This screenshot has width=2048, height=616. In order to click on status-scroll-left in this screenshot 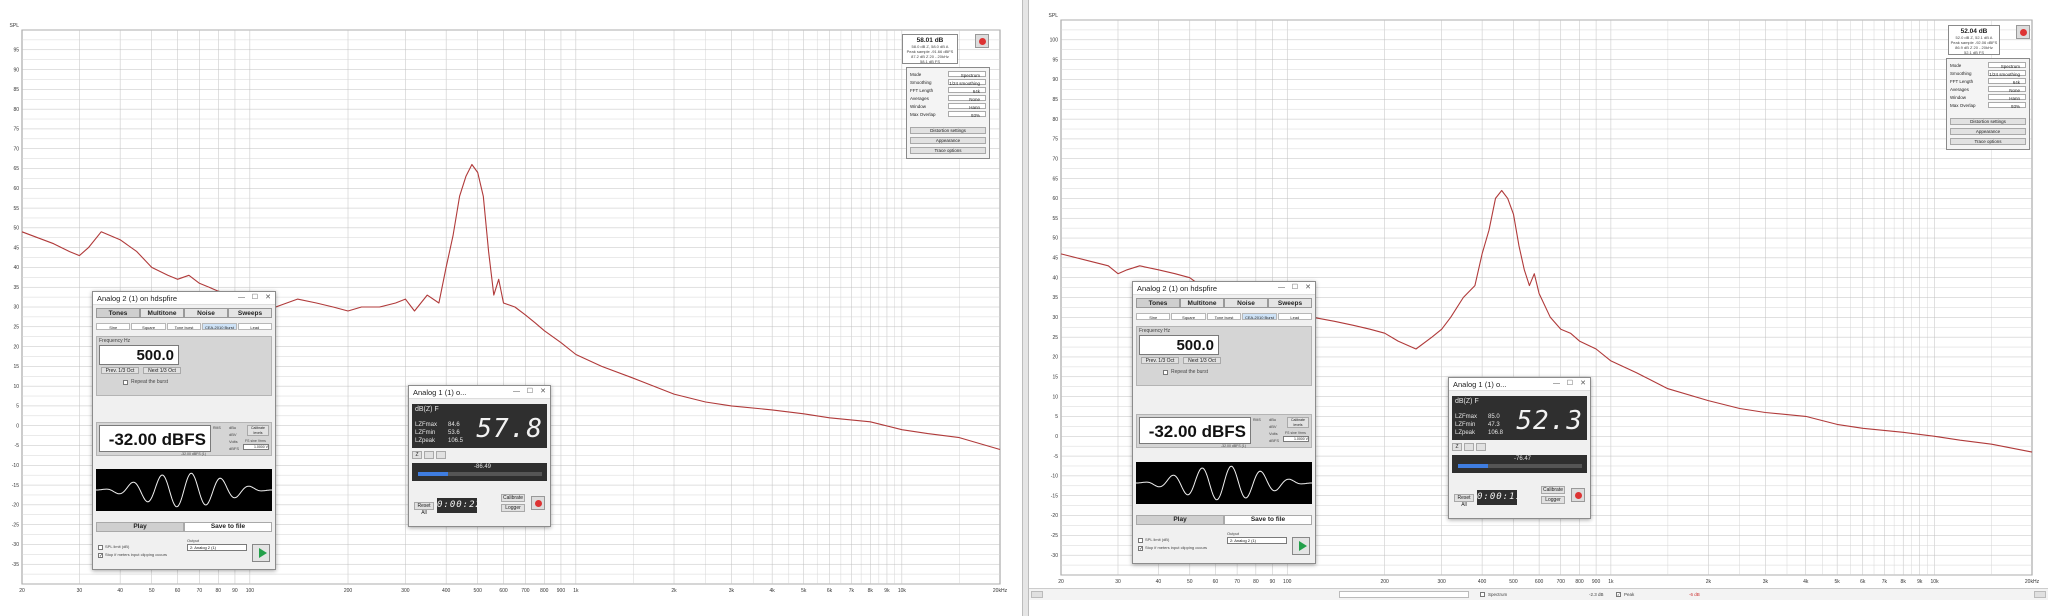, I will do `click(1037, 594)`.